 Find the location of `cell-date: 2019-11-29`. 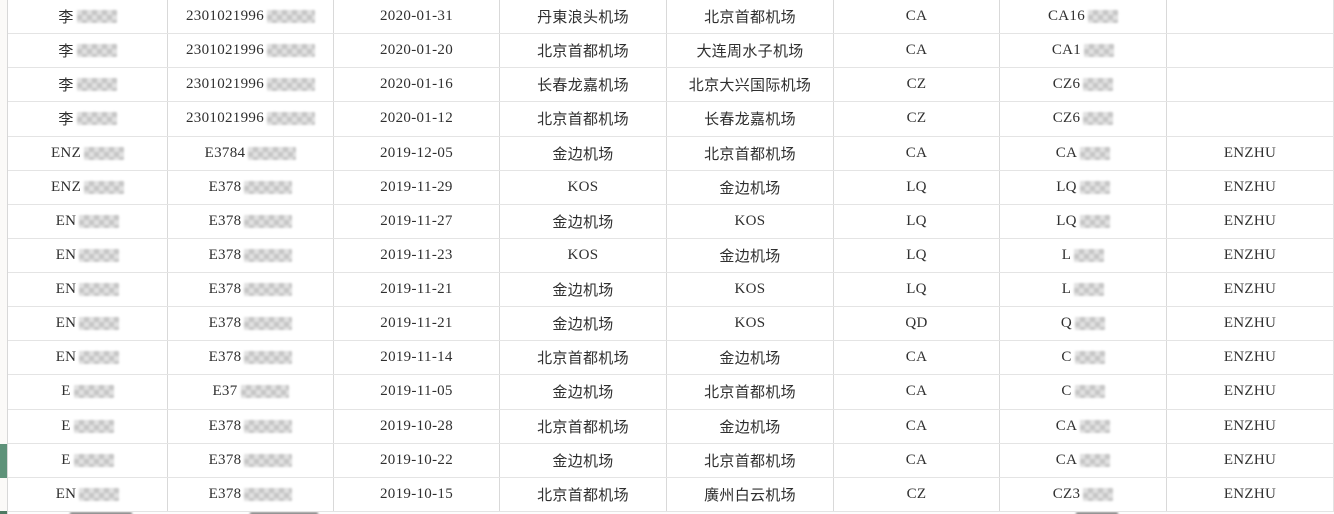

cell-date: 2019-11-29 is located at coordinates (417, 187).